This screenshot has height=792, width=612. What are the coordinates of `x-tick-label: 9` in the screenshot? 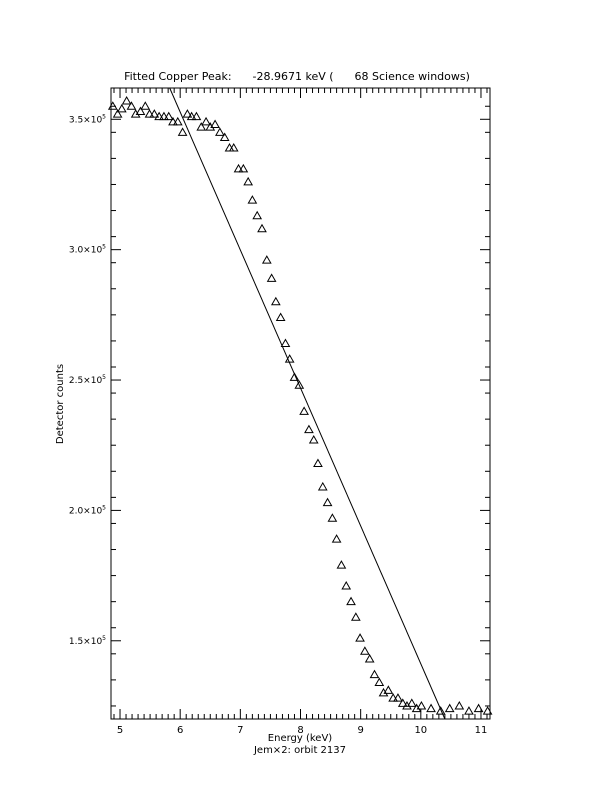 It's located at (360, 730).